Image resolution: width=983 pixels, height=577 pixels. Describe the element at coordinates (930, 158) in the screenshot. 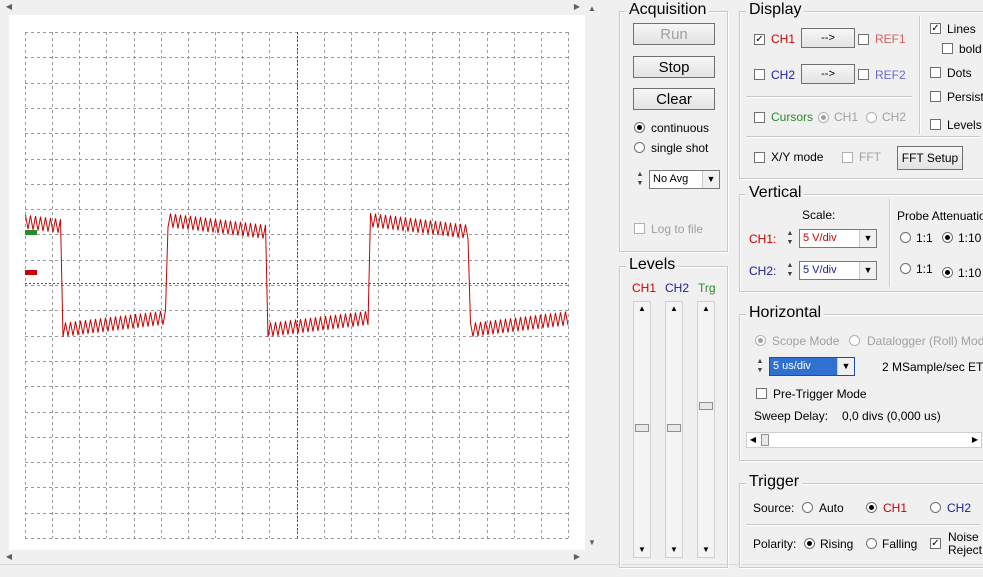

I see `fft-setup-button: FFT Setup` at that location.